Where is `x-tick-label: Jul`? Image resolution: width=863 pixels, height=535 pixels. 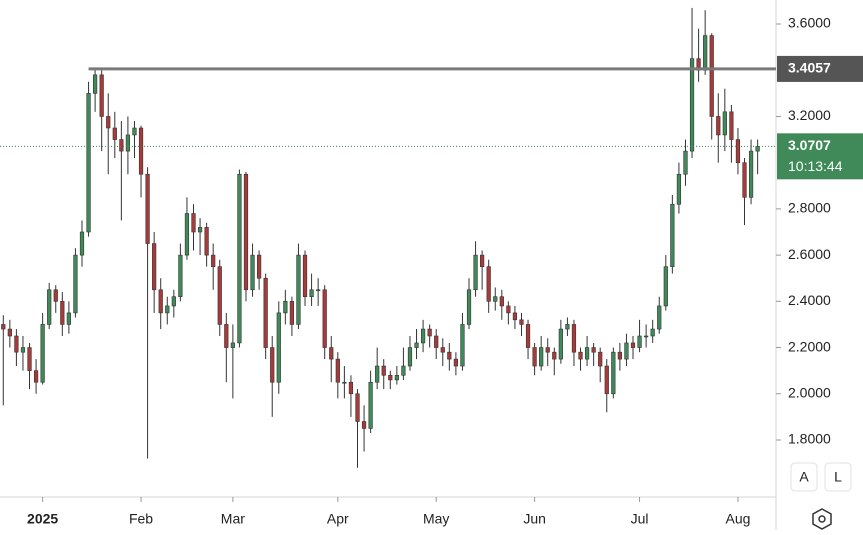 x-tick-label: Jul is located at coordinates (640, 519).